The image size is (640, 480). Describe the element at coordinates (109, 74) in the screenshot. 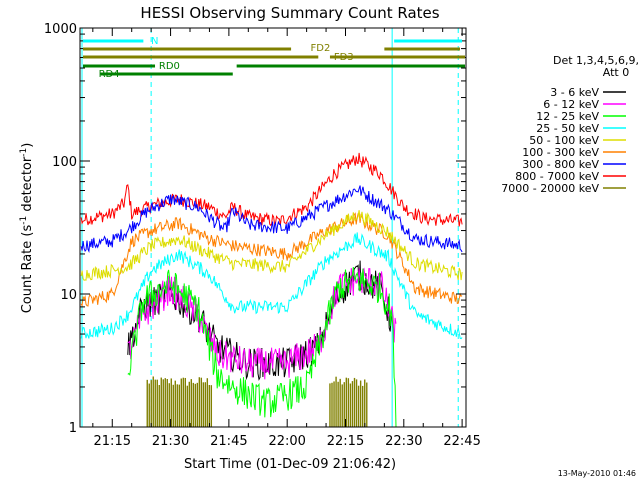

I see `flag-label-rd4: RD4` at that location.